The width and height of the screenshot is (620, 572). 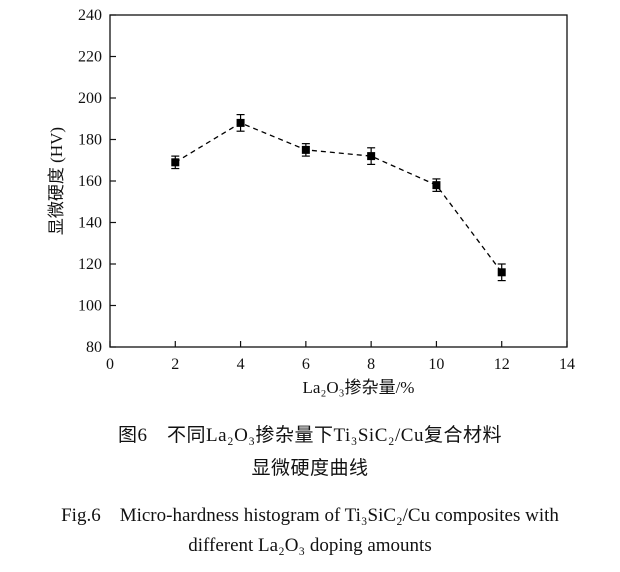 I want to click on figure-caption-en-line2: different La₂O₃ doping amounts, so click(x=310, y=545).